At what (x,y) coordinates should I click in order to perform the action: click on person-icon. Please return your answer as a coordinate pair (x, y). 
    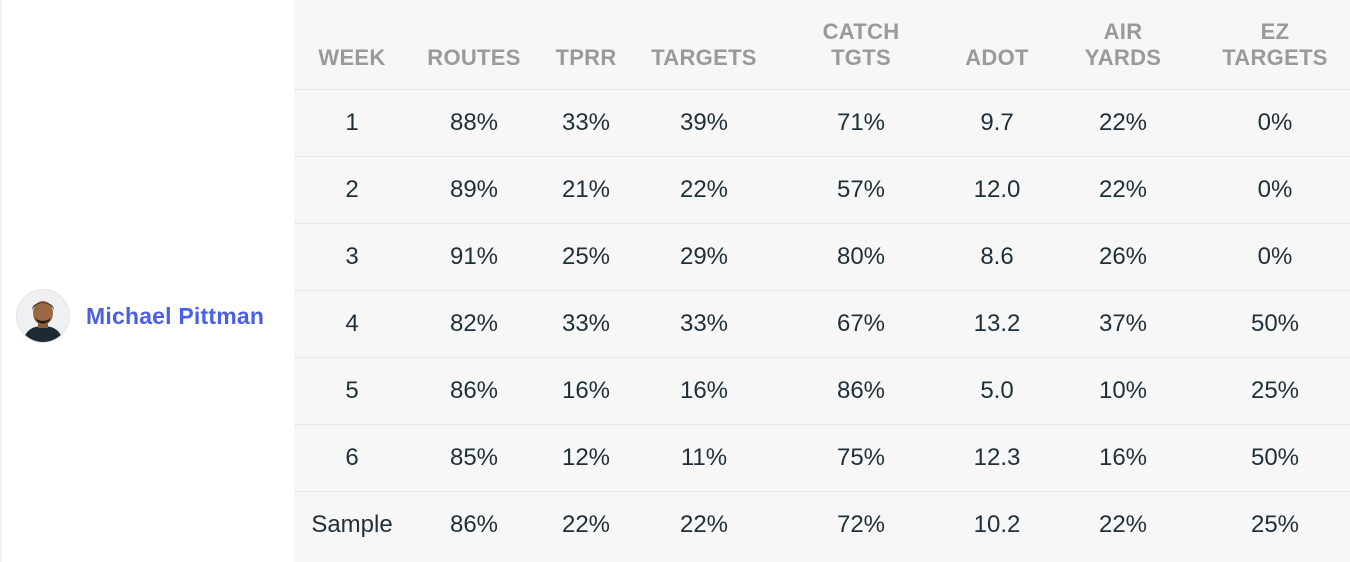
    Looking at the image, I should click on (43, 316).